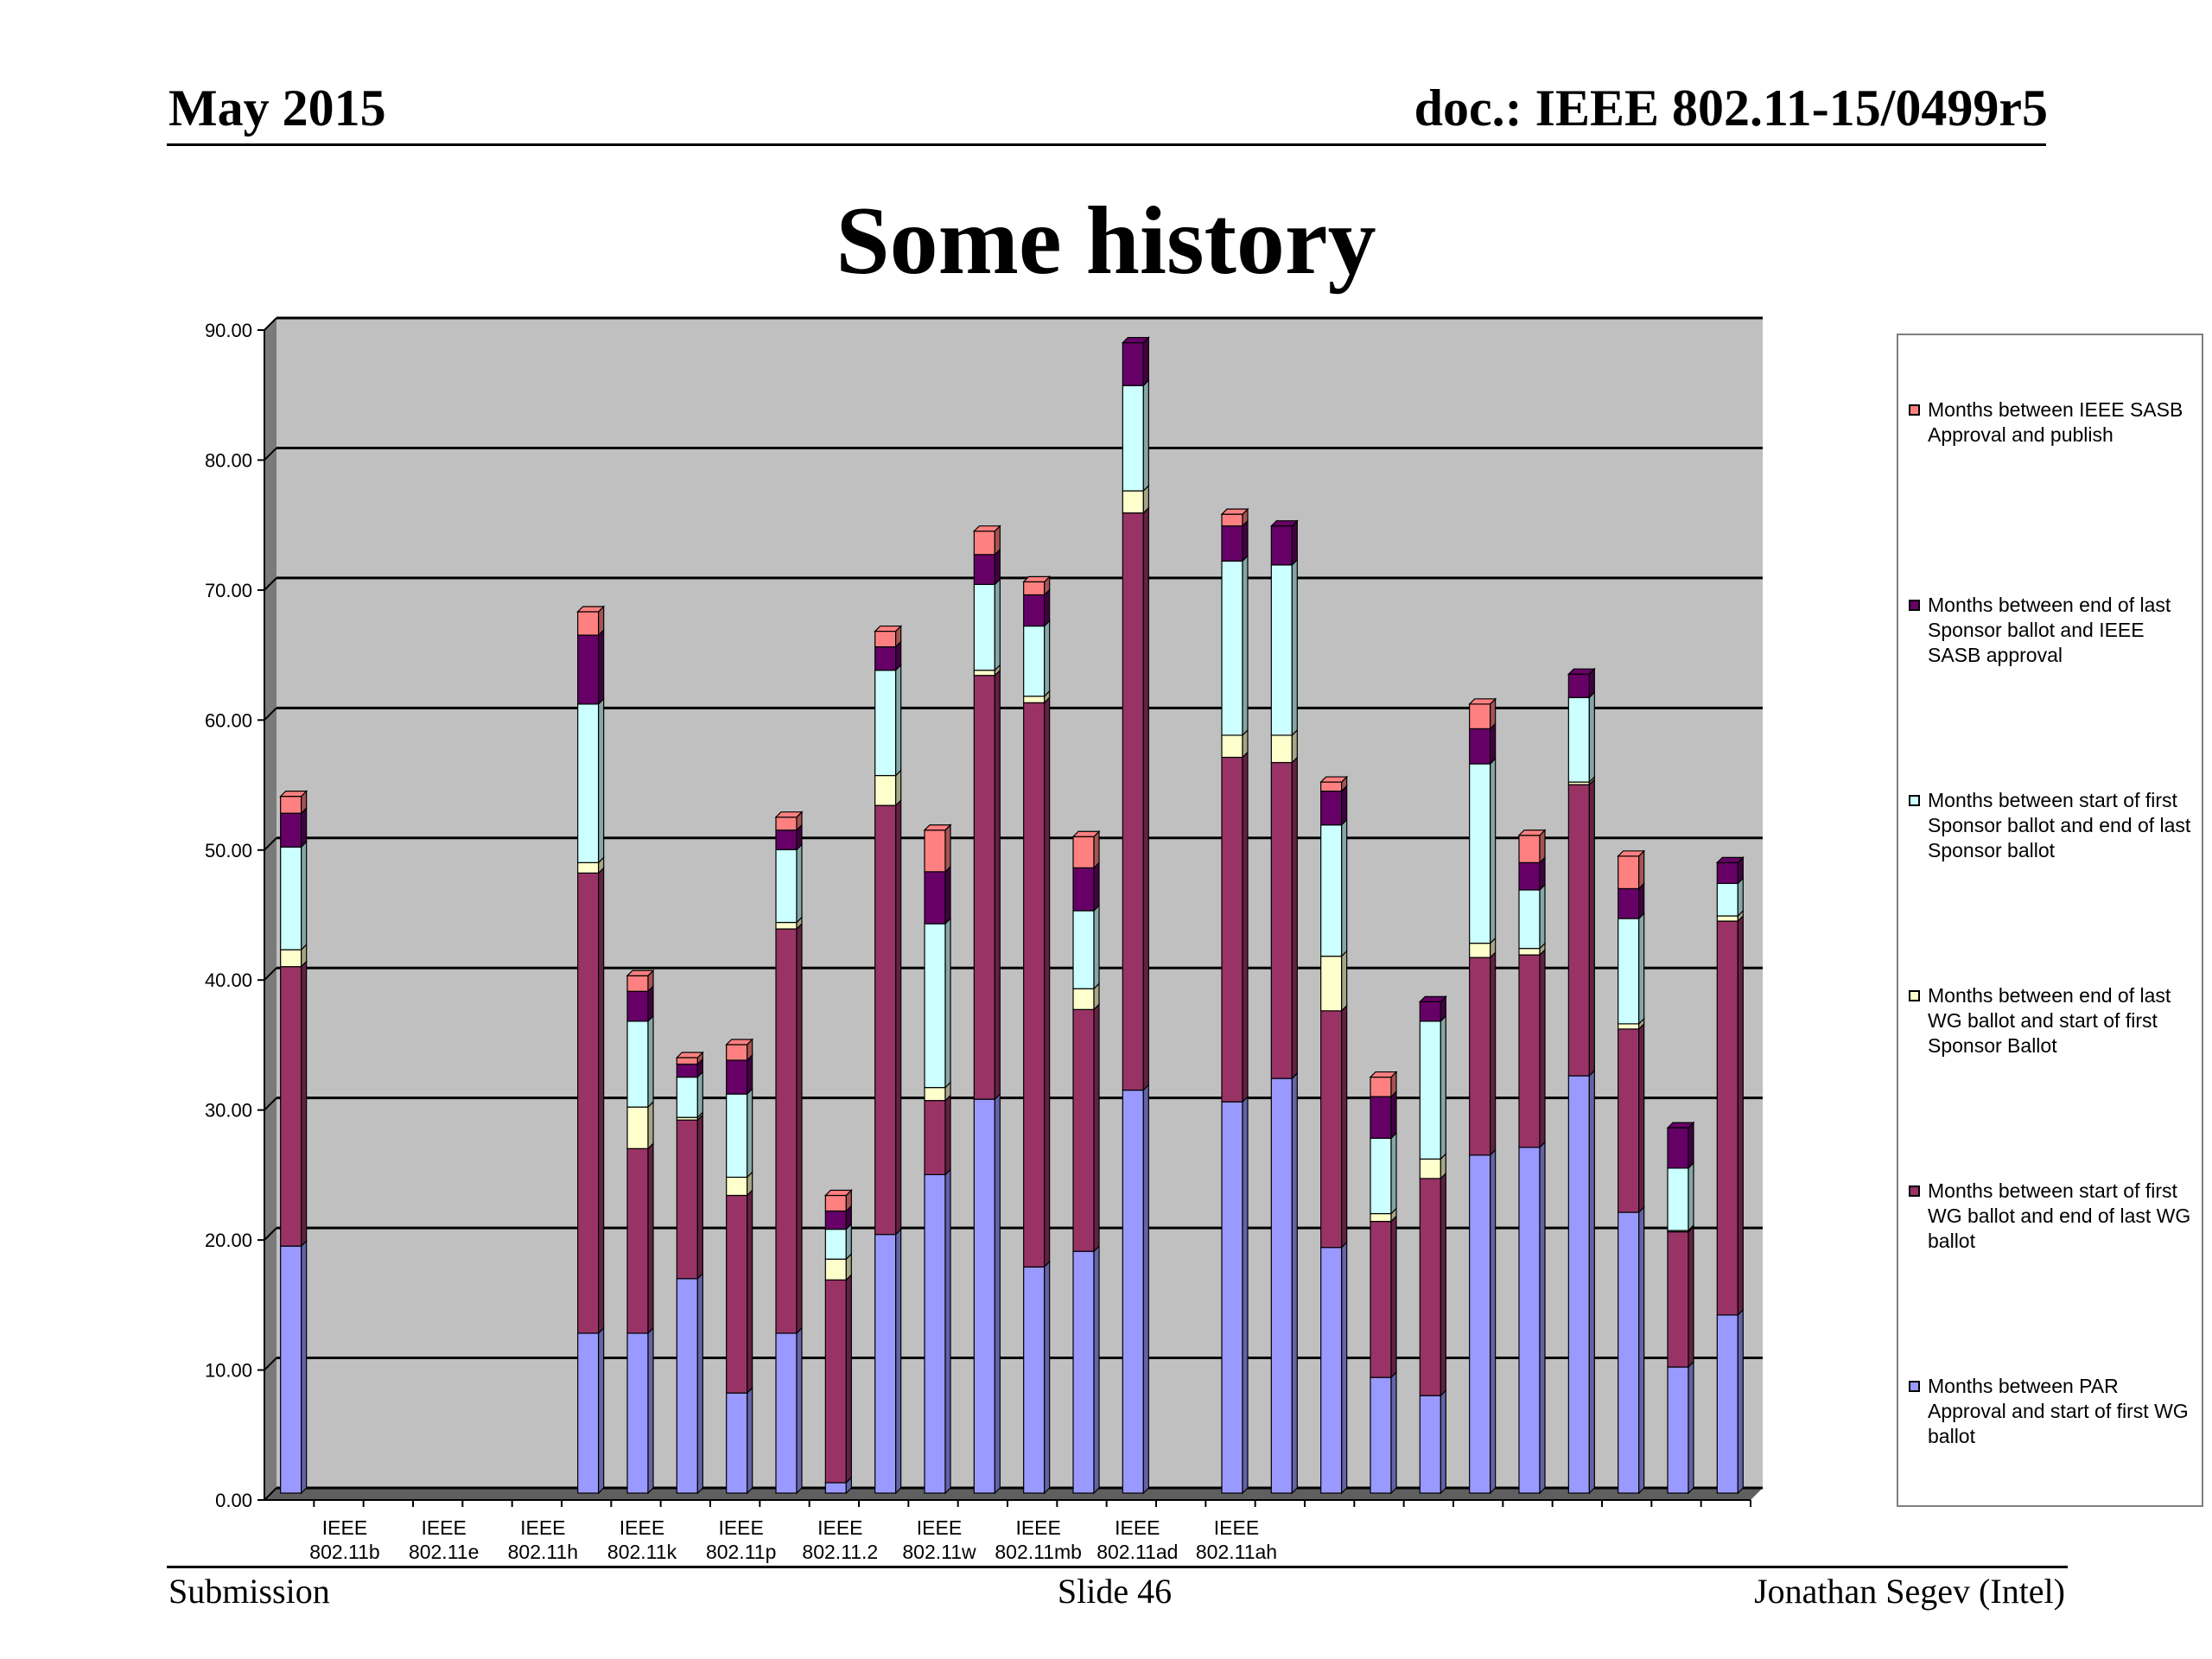  I want to click on slide-title: Some history, so click(1106, 241).